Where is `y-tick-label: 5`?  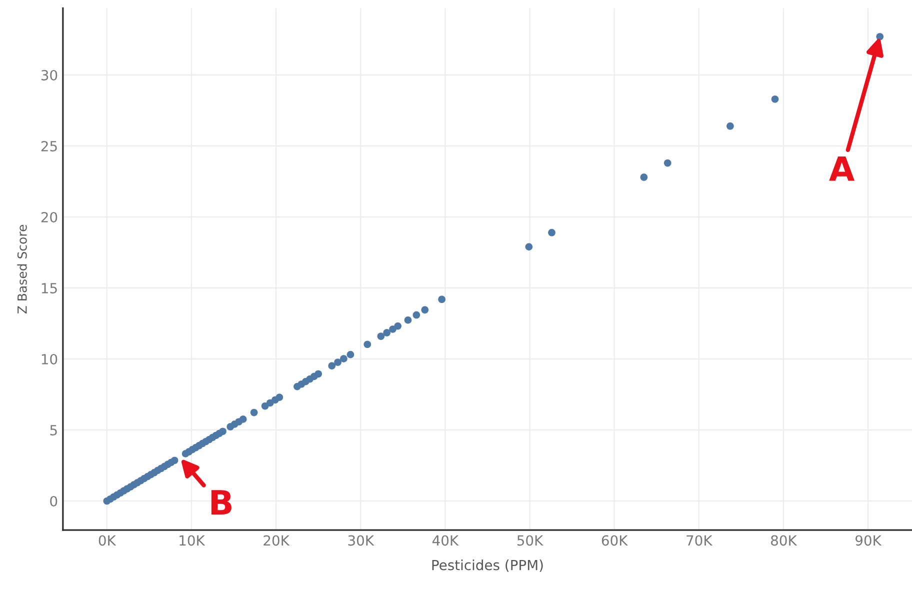 y-tick-label: 5 is located at coordinates (53, 430).